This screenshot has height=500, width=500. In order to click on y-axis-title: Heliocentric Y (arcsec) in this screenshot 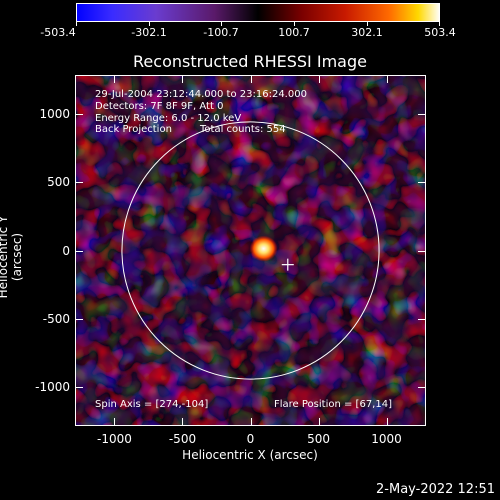, I will do `click(12, 257)`.